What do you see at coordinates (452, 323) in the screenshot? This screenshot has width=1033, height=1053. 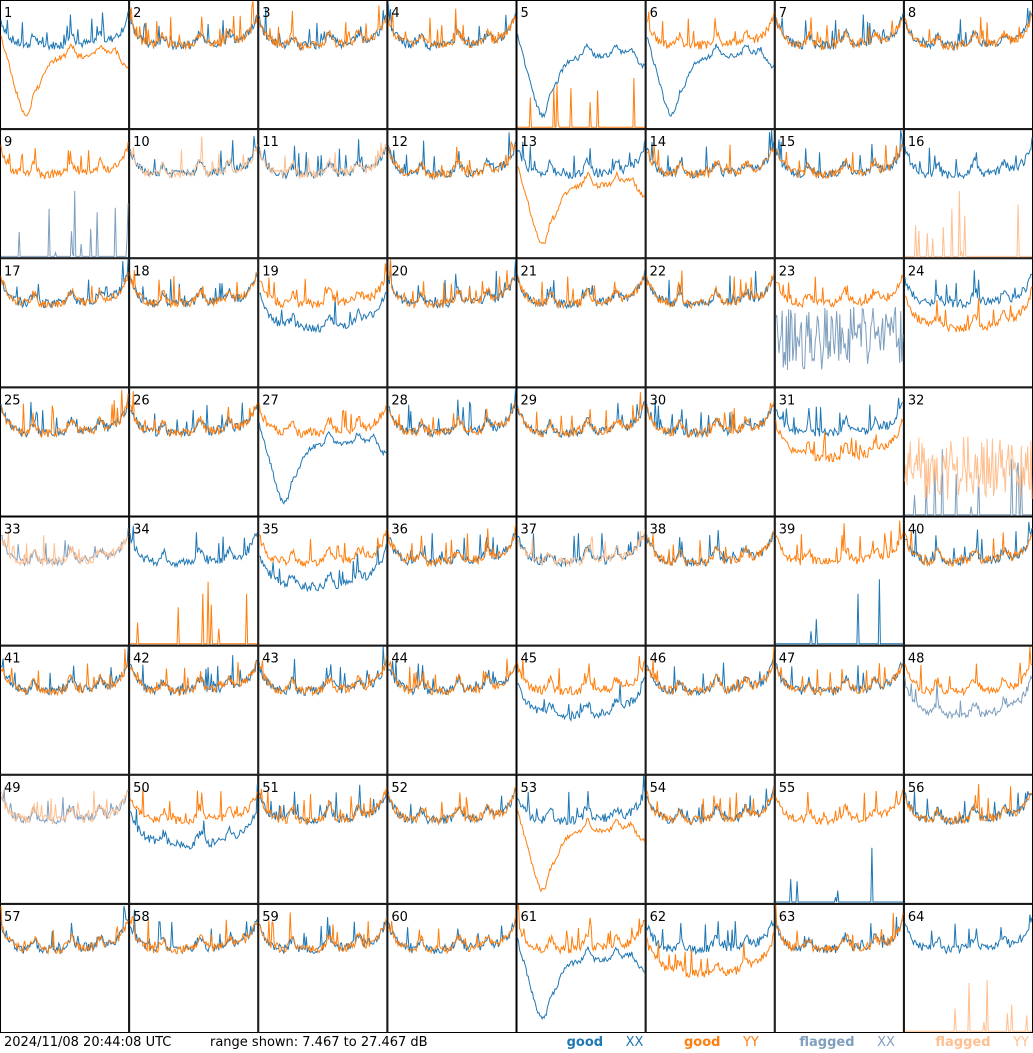 I see `panel-20: 20` at bounding box center [452, 323].